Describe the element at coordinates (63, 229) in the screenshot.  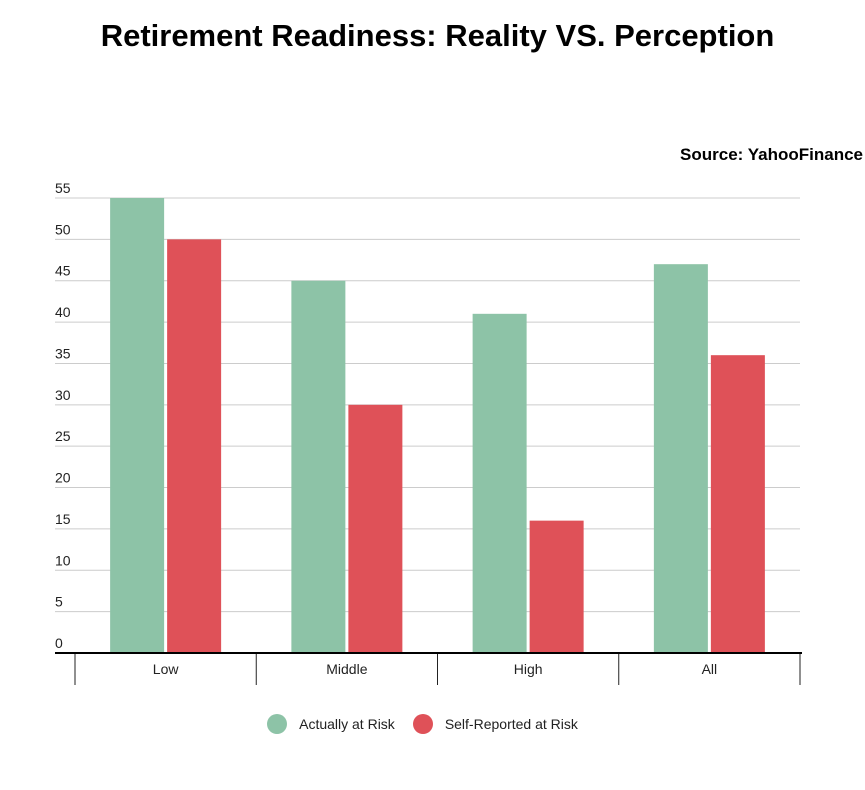
I see `y-tick-label: 50` at that location.